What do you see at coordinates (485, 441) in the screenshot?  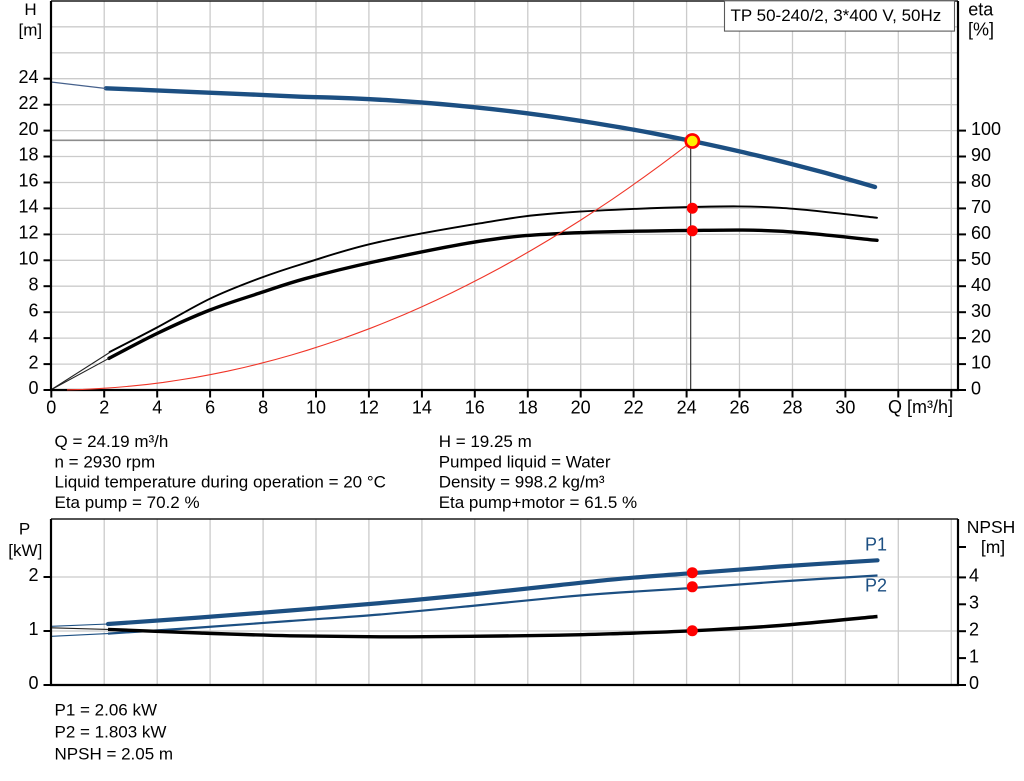 I see `svg-text: H = 19.25 m` at bounding box center [485, 441].